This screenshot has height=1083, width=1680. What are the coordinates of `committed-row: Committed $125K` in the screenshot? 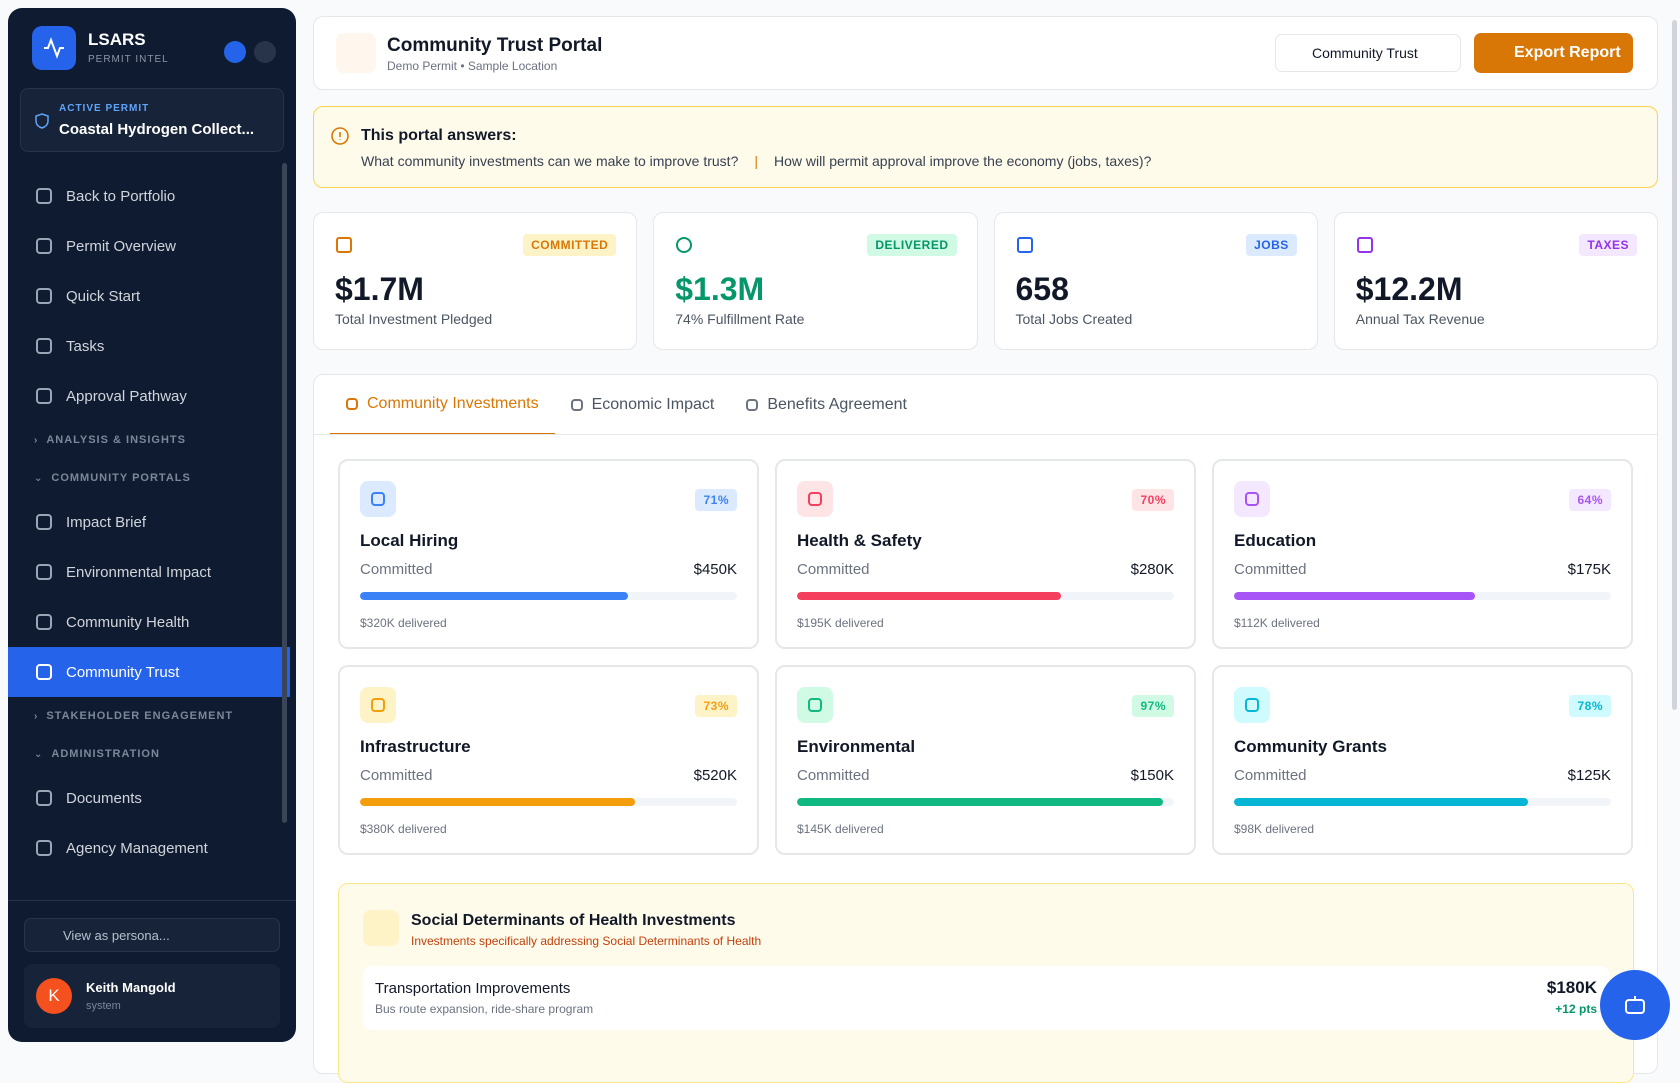 It's located at (1422, 775).